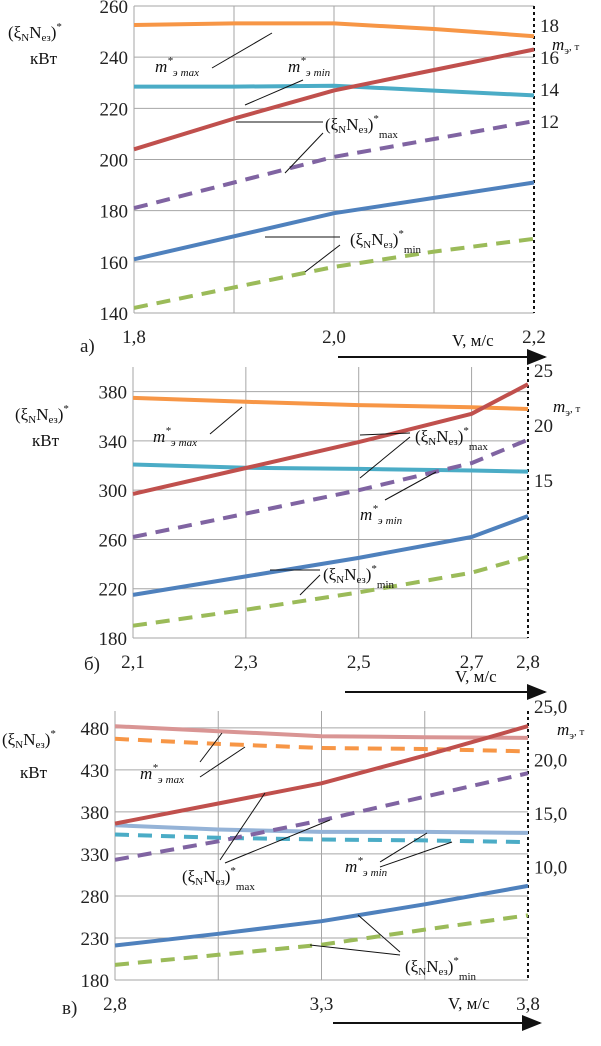  Describe the element at coordinates (472, 662) in the screenshot. I see `x-tick-label: 2,7` at that location.